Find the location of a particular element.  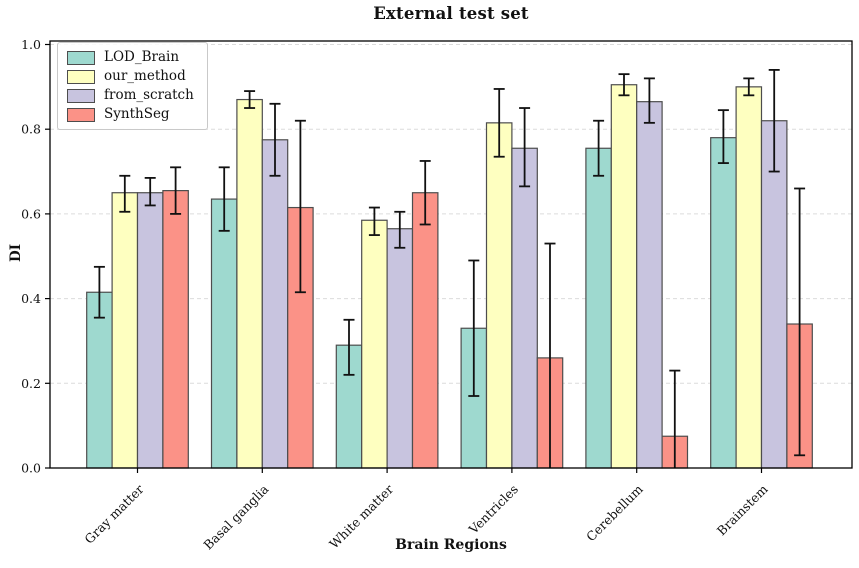

legend-item: SynthSeg is located at coordinates (130, 114).